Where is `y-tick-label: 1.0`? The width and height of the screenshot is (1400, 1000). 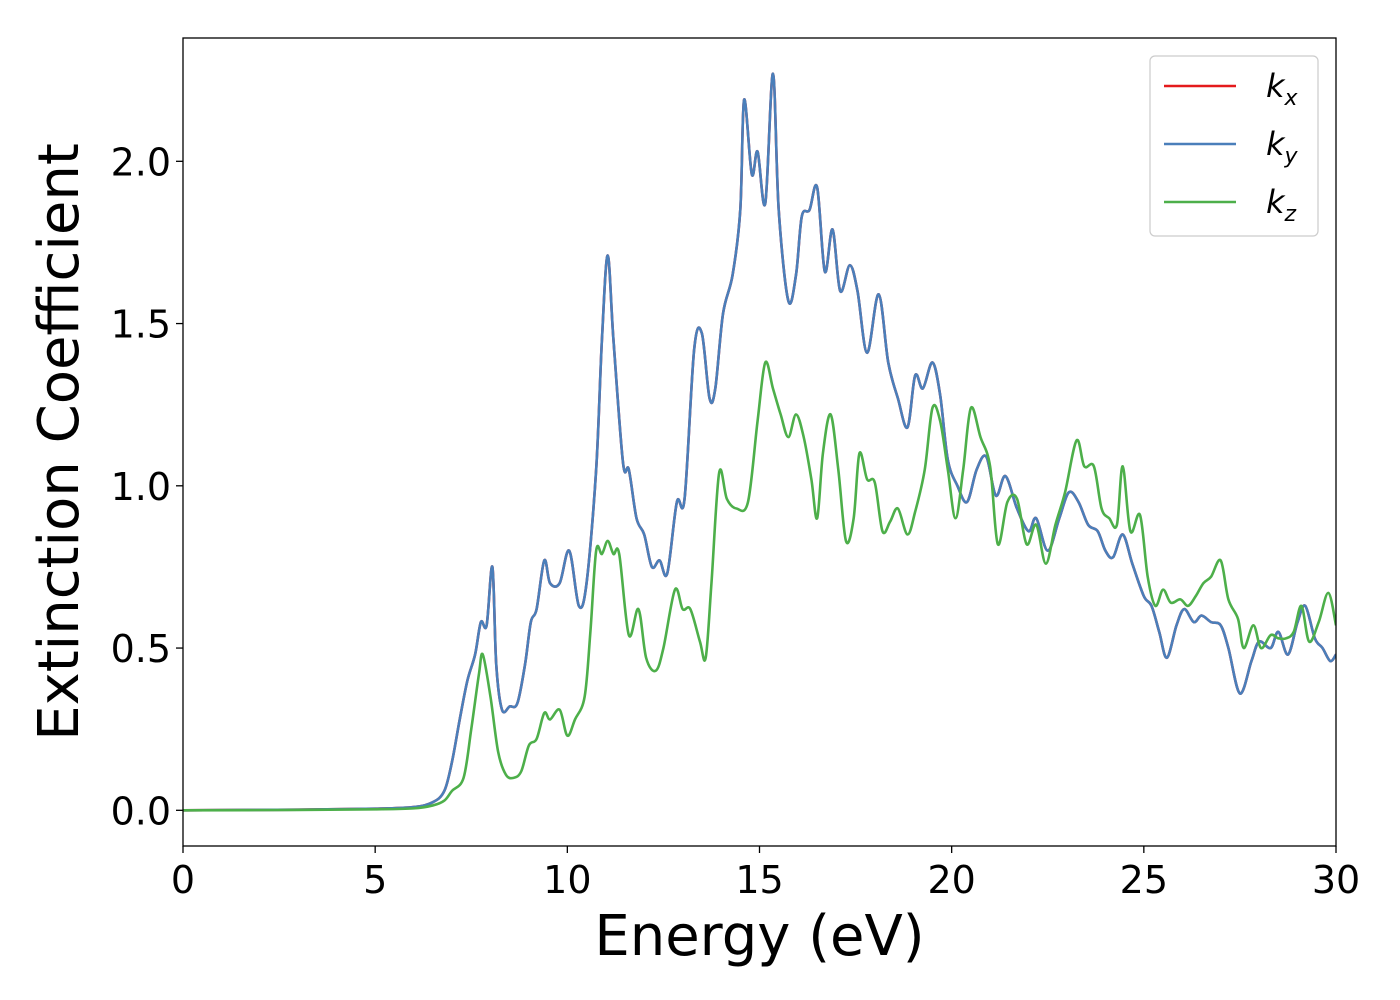
y-tick-label: 1.0 is located at coordinates (141, 487).